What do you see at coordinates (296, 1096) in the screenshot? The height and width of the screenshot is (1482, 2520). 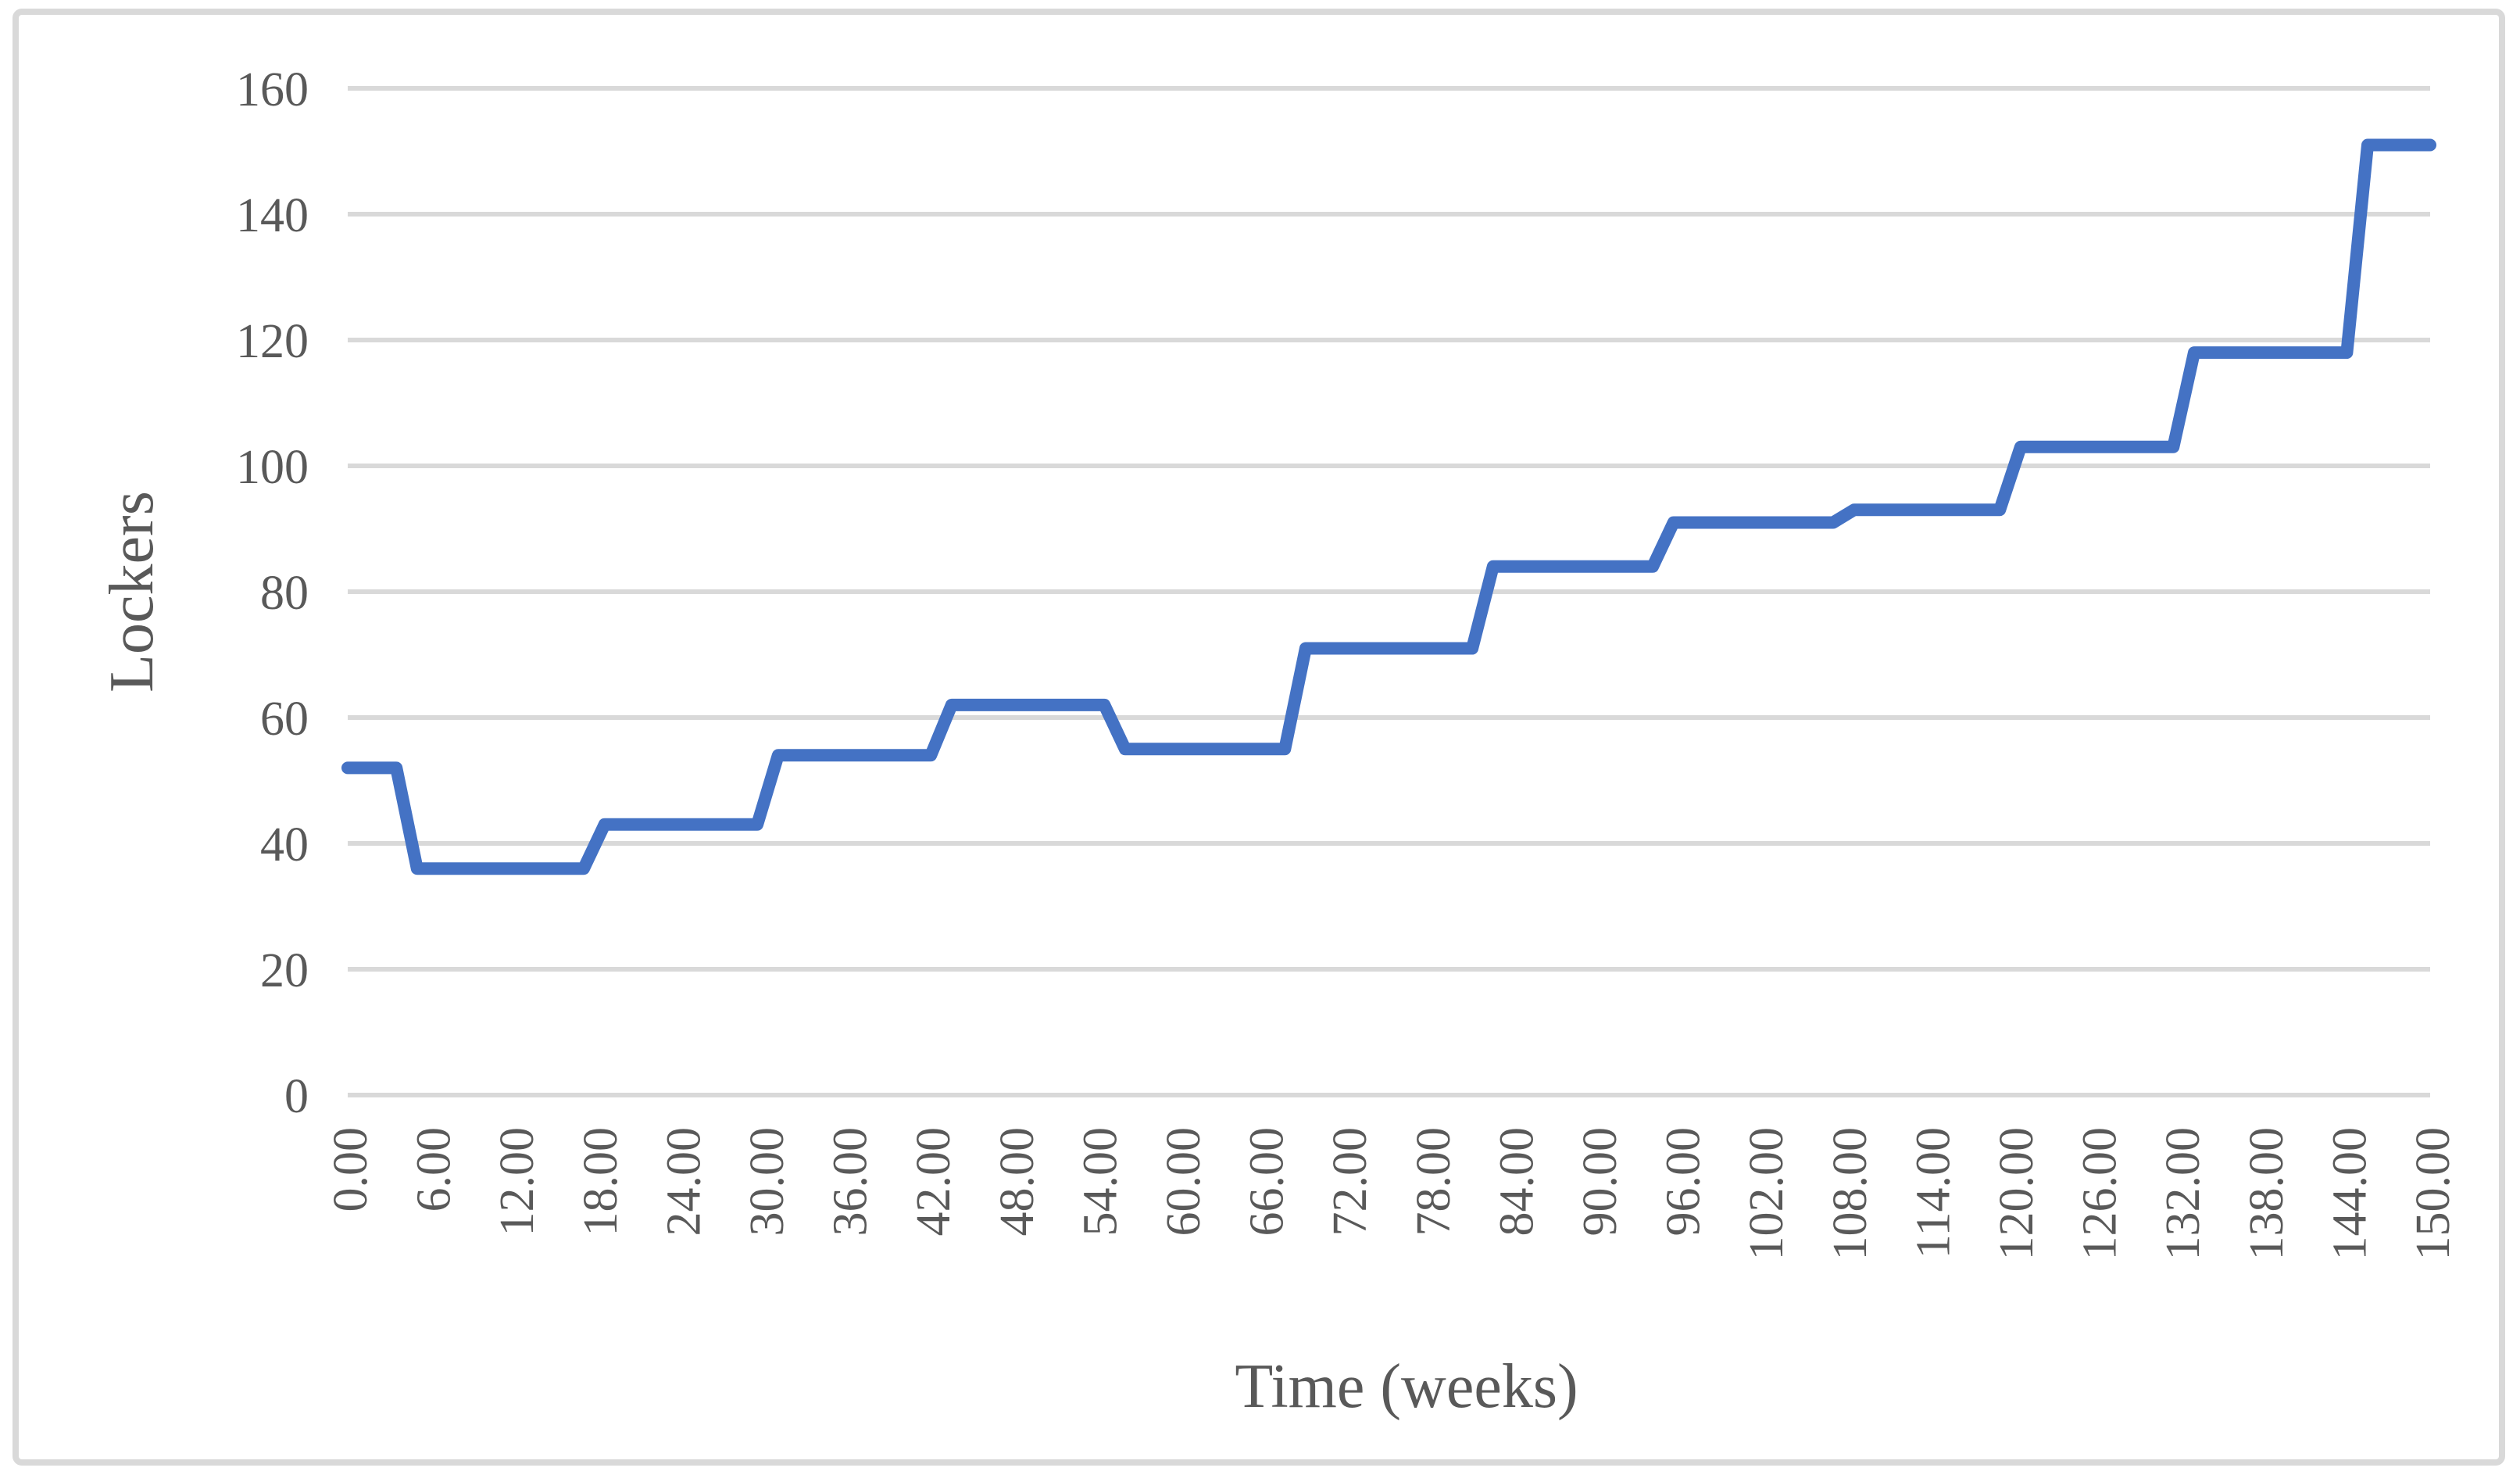 I see `y-tick-label-0: 0` at bounding box center [296, 1096].